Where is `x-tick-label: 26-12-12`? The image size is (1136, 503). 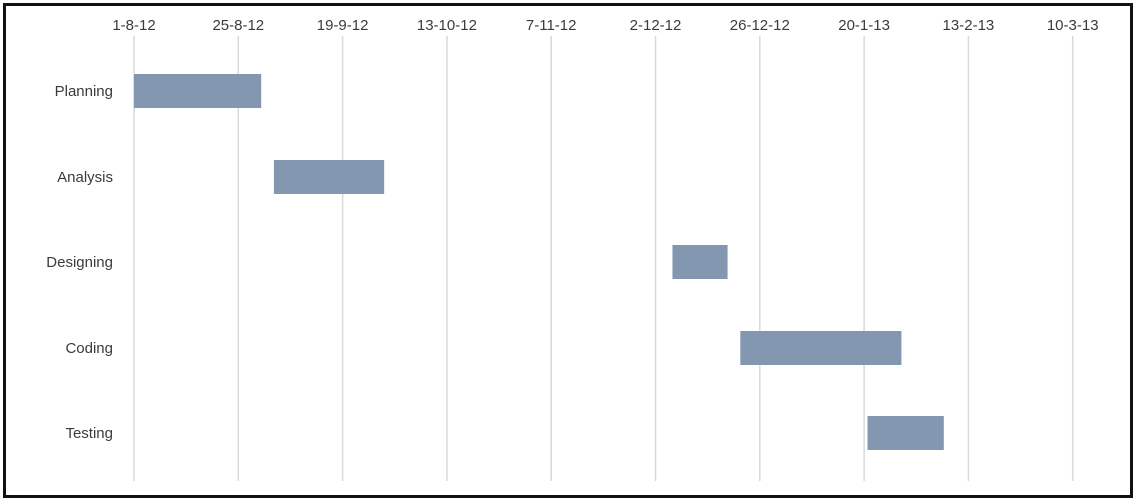
x-tick-label: 26-12-12 is located at coordinates (760, 25).